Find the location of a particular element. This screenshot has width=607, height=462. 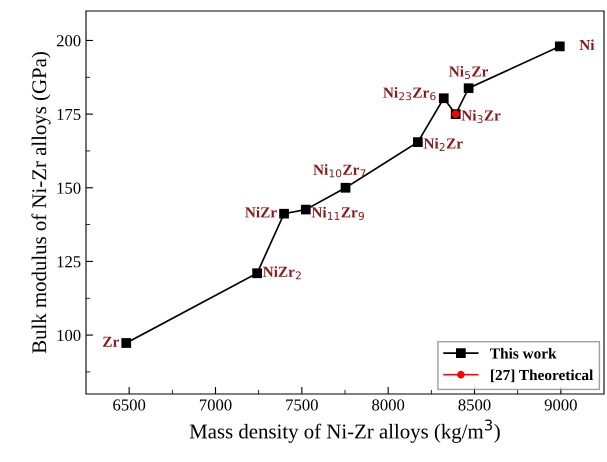

y-tick-label: 125 is located at coordinates (69, 262).